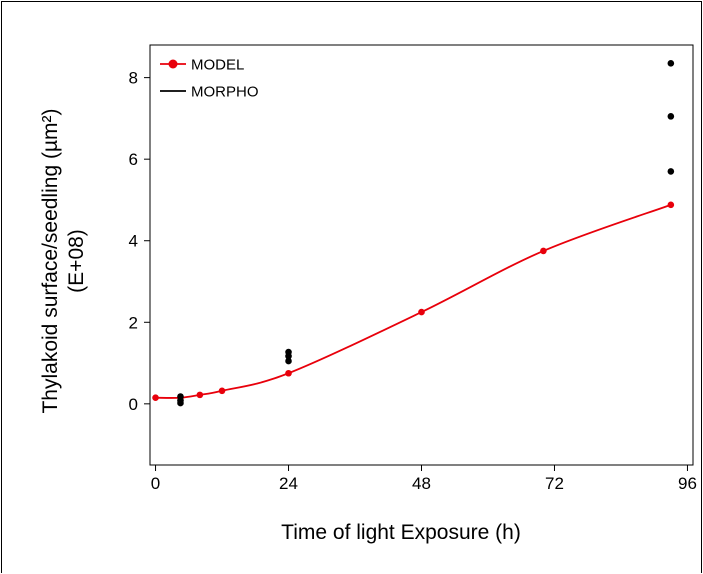  Describe the element at coordinates (133, 78) in the screenshot. I see `y-tick-label: 8` at that location.